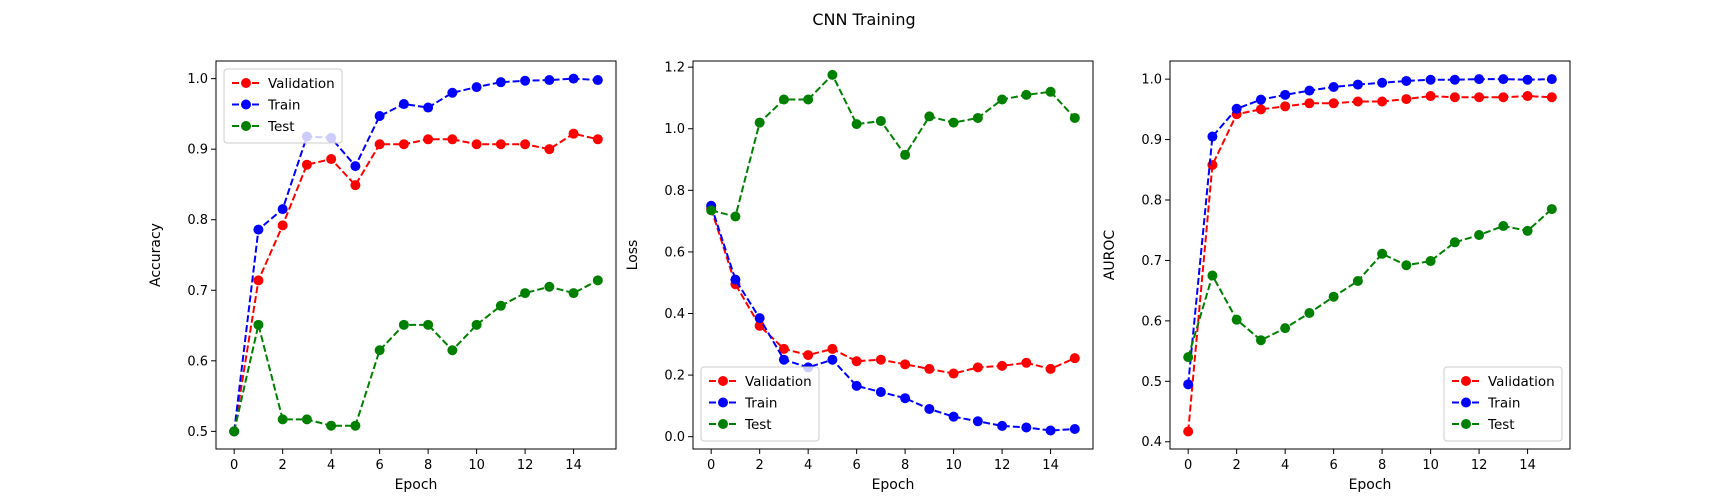  I want to click on x-tick-label: 4, so click(808, 465).